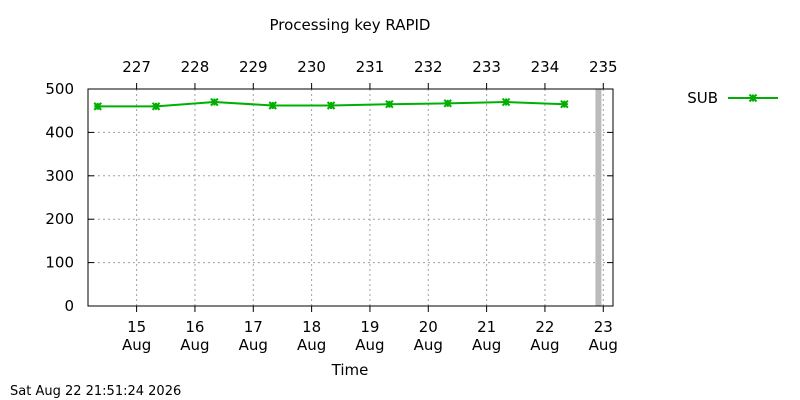  I want to click on x-tick-label-day: 20, so click(428, 327).